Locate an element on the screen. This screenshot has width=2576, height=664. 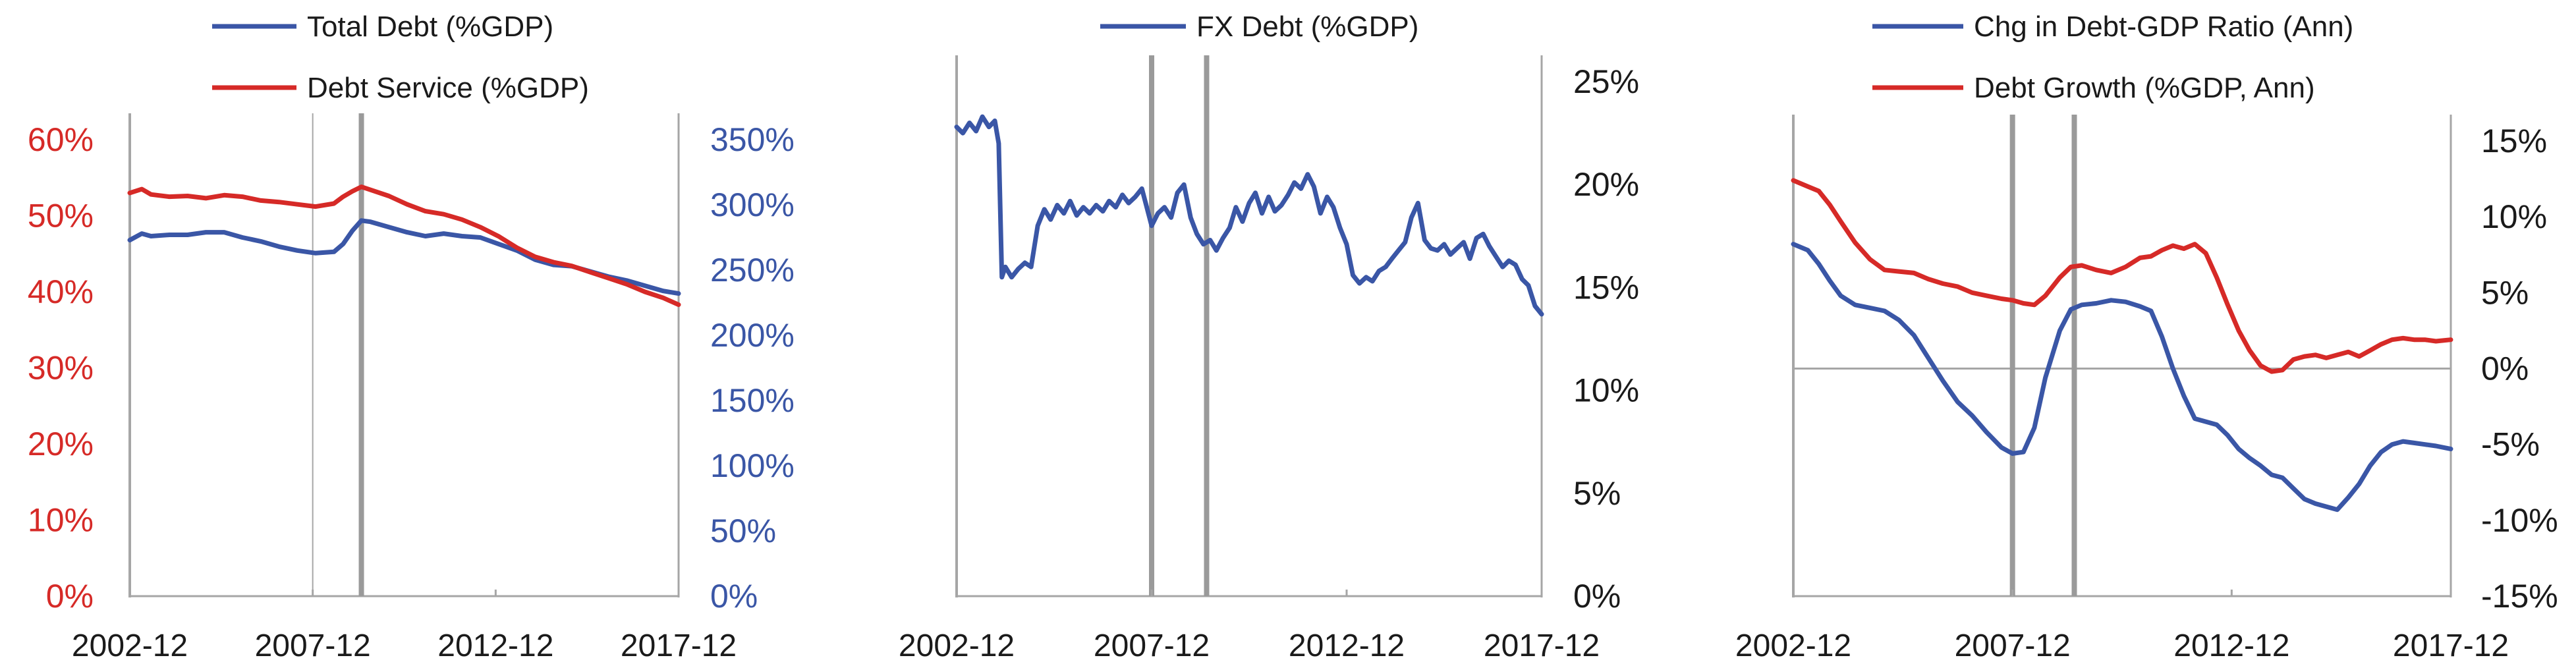
x-tick-label-1-2: 2007-12 is located at coordinates (313, 645).